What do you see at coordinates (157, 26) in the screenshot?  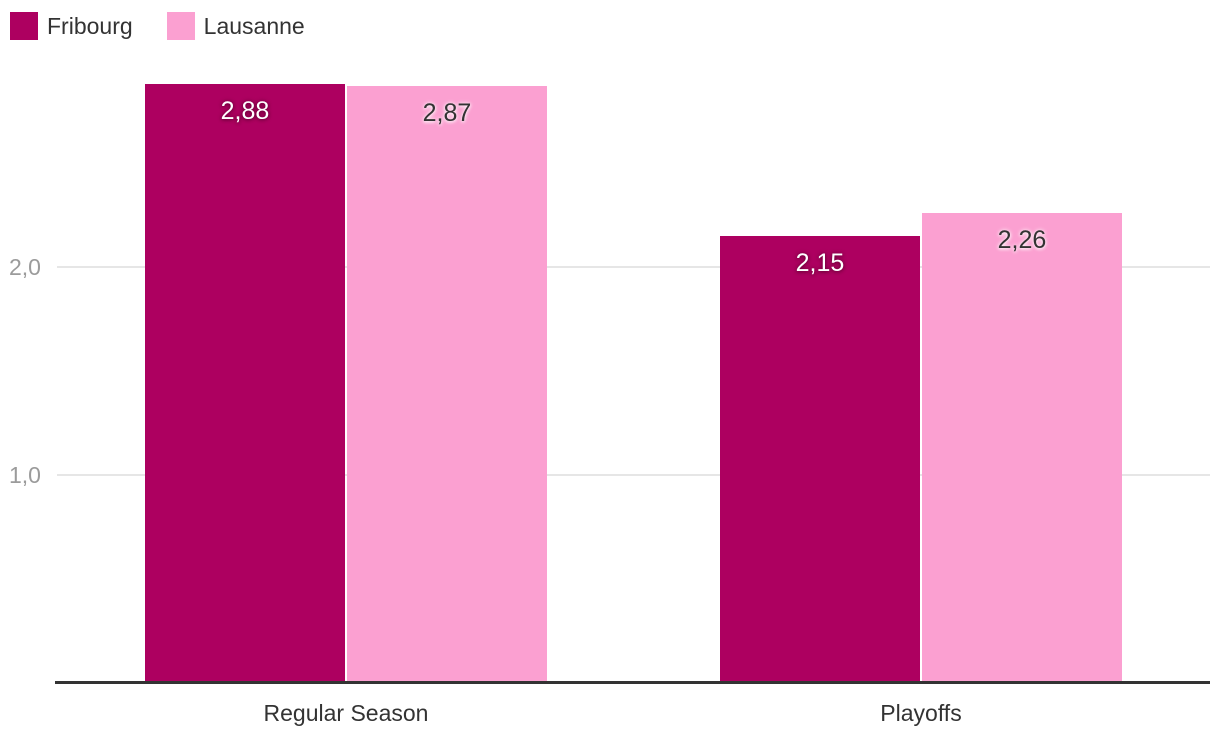 I see `legend: Fribourg Lausanne` at bounding box center [157, 26].